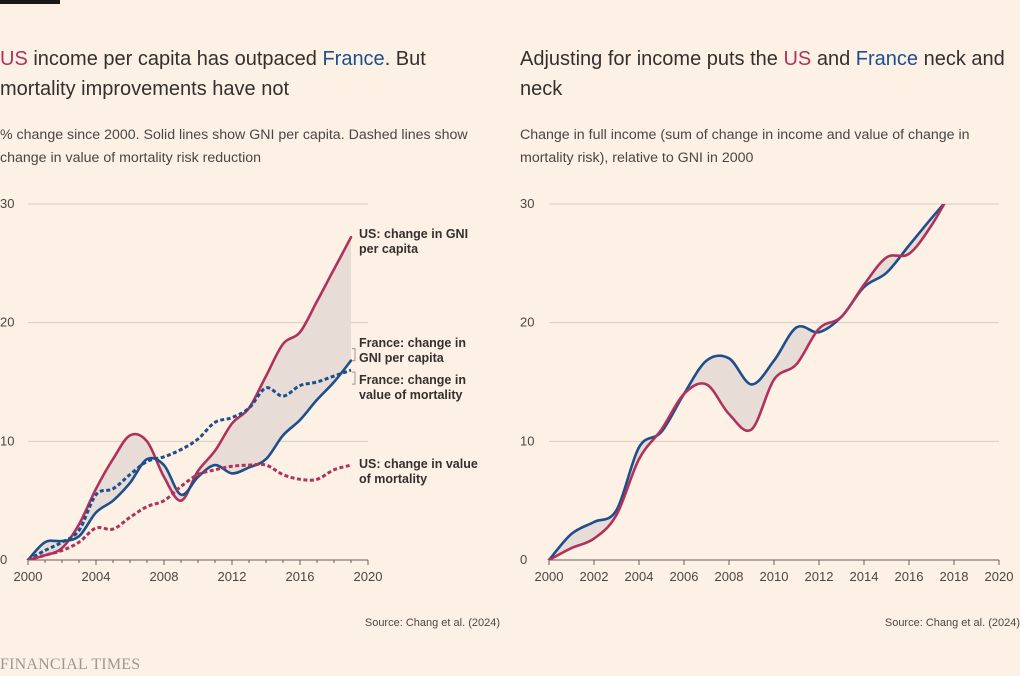  I want to click on annotation-fr-gni-line-2: GNI per capita, so click(402, 358).